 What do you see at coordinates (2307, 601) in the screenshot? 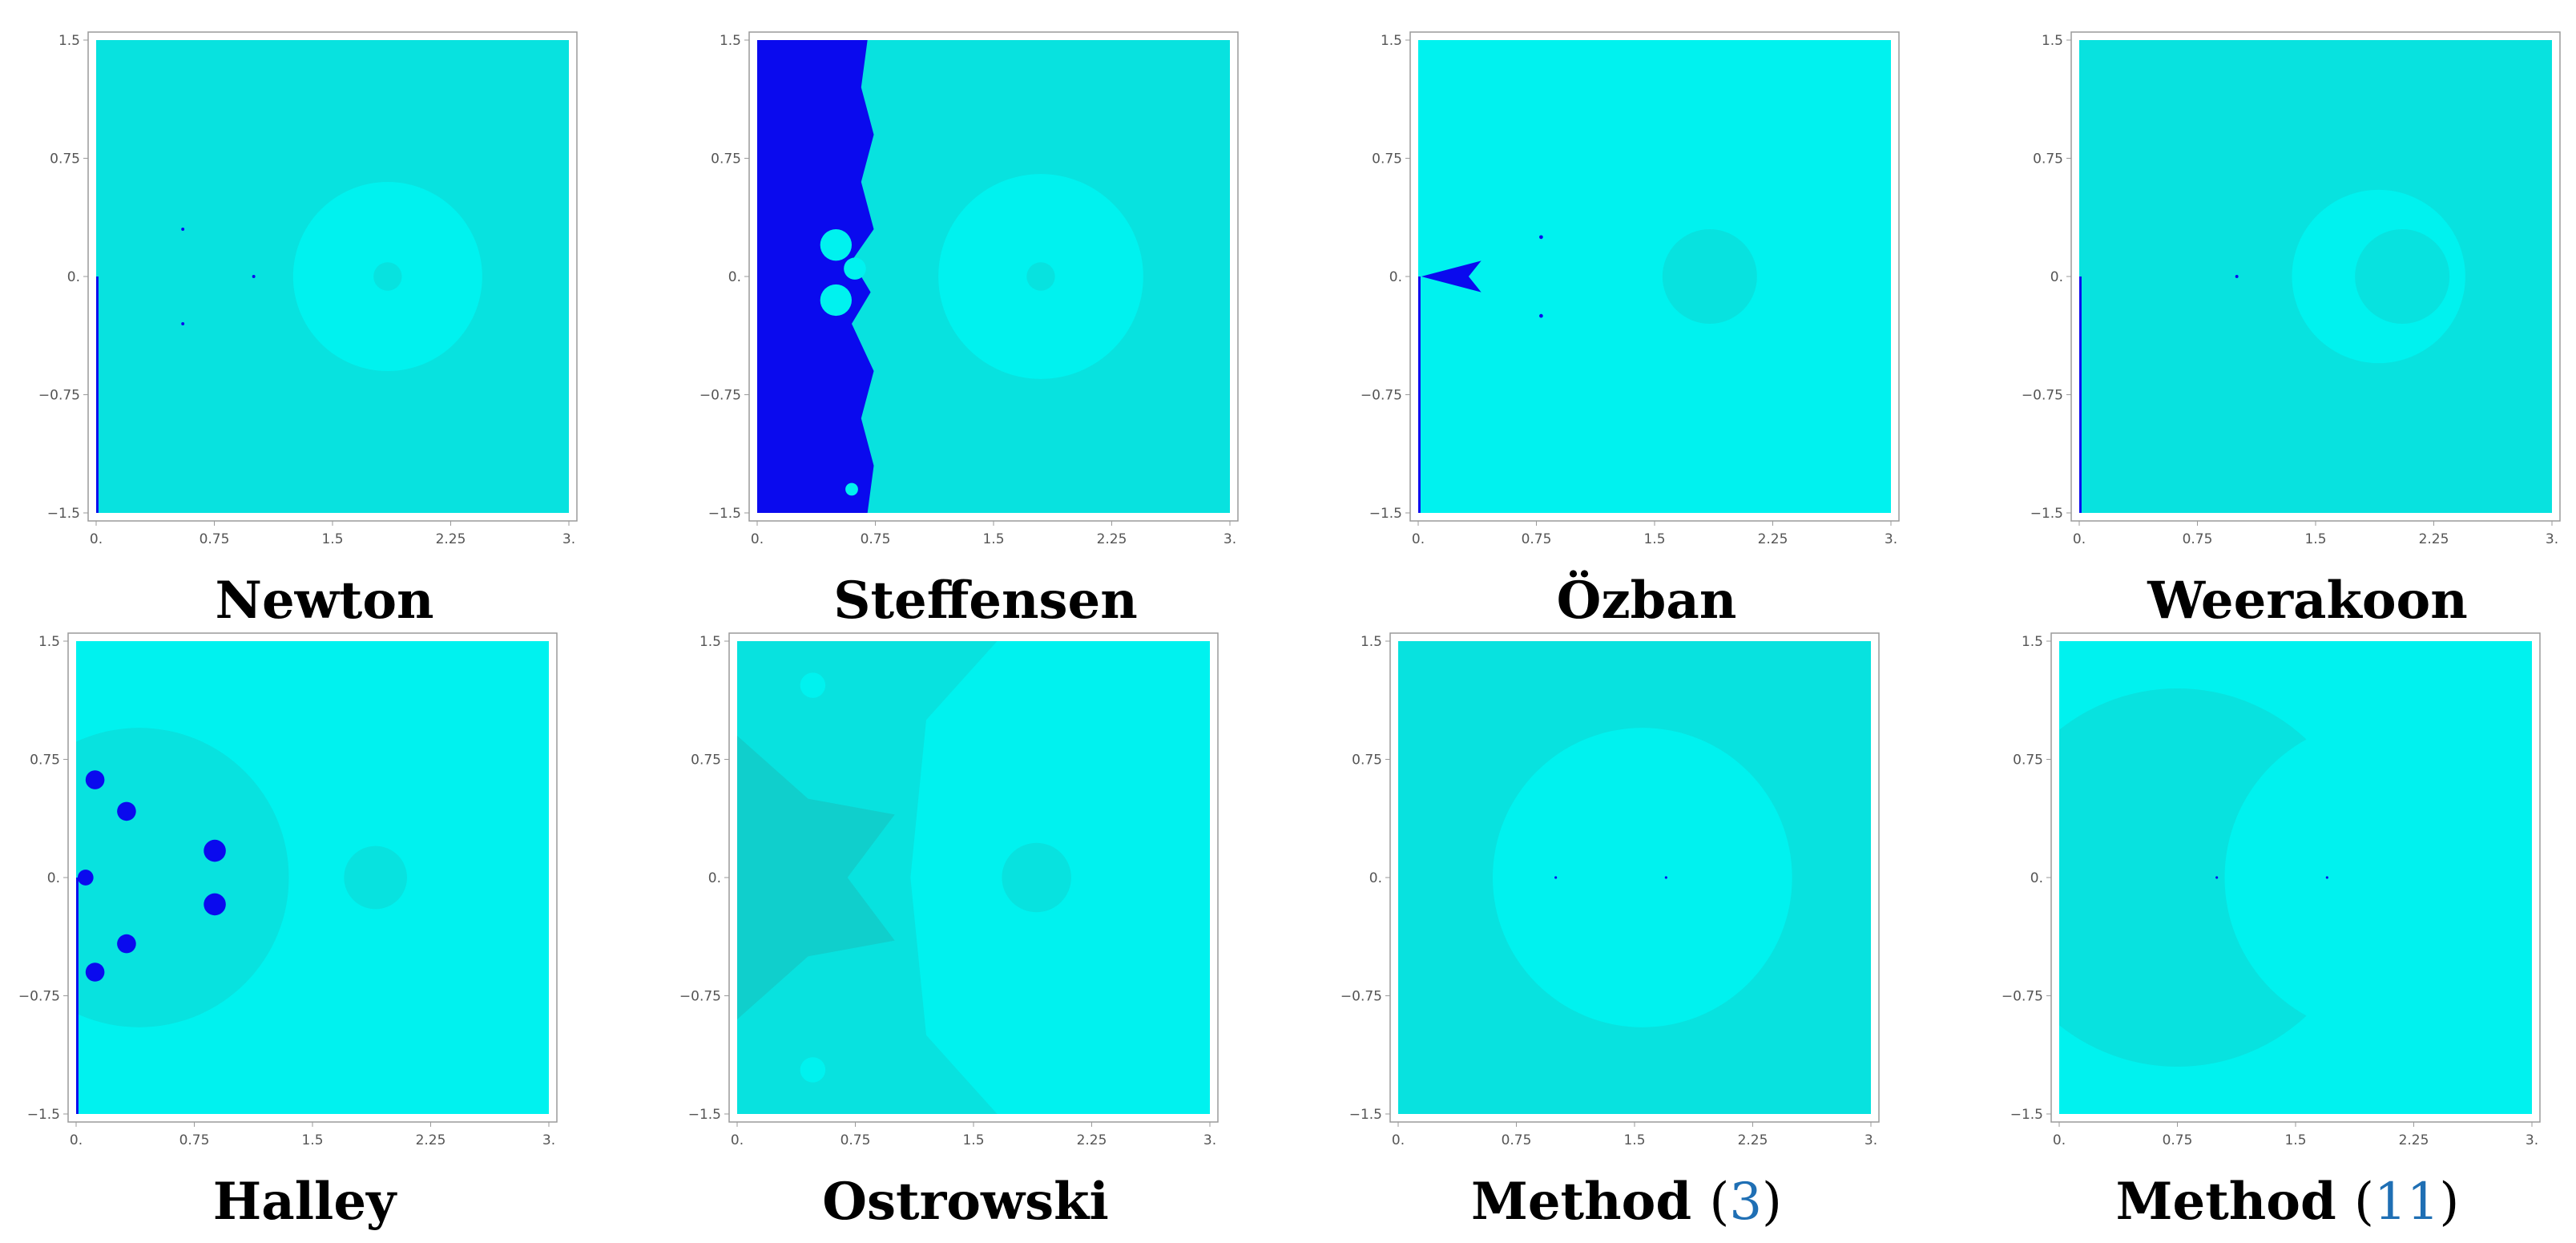
I see `caption-title: Weerakoon` at bounding box center [2307, 601].